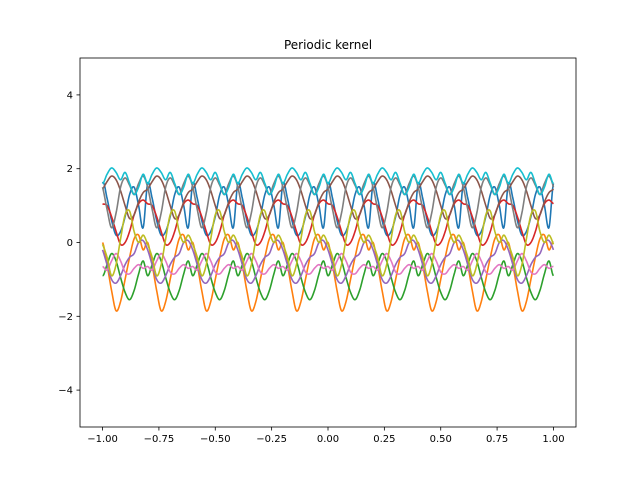  Describe the element at coordinates (65, 317) in the screenshot. I see `y-tick-label: −2` at that location.